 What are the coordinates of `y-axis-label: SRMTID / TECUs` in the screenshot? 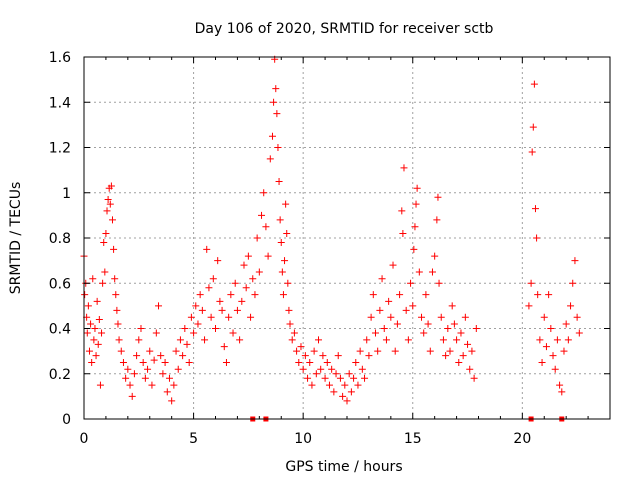 It's located at (16, 238).